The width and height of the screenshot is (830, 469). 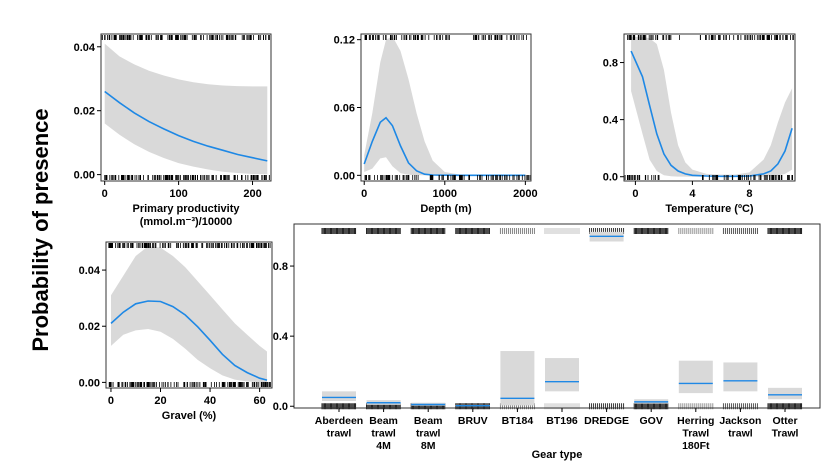 What do you see at coordinates (252, 194) in the screenshot?
I see `x-tick-label: 200` at bounding box center [252, 194].